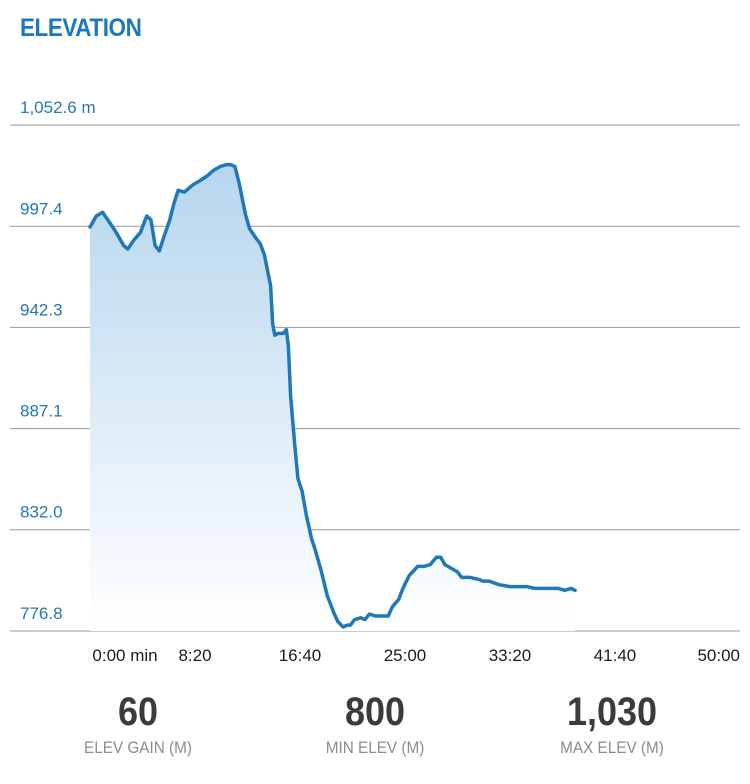 Image resolution: width=750 pixels, height=784 pixels. What do you see at coordinates (718, 655) in the screenshot?
I see `x-tick-label: 50:00` at bounding box center [718, 655].